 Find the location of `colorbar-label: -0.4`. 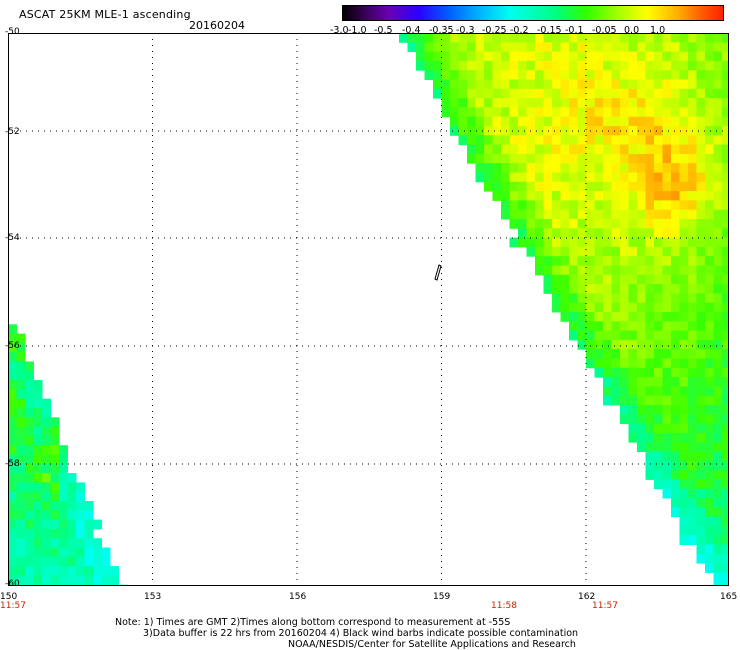

colorbar-label: -0.4 is located at coordinates (411, 30).